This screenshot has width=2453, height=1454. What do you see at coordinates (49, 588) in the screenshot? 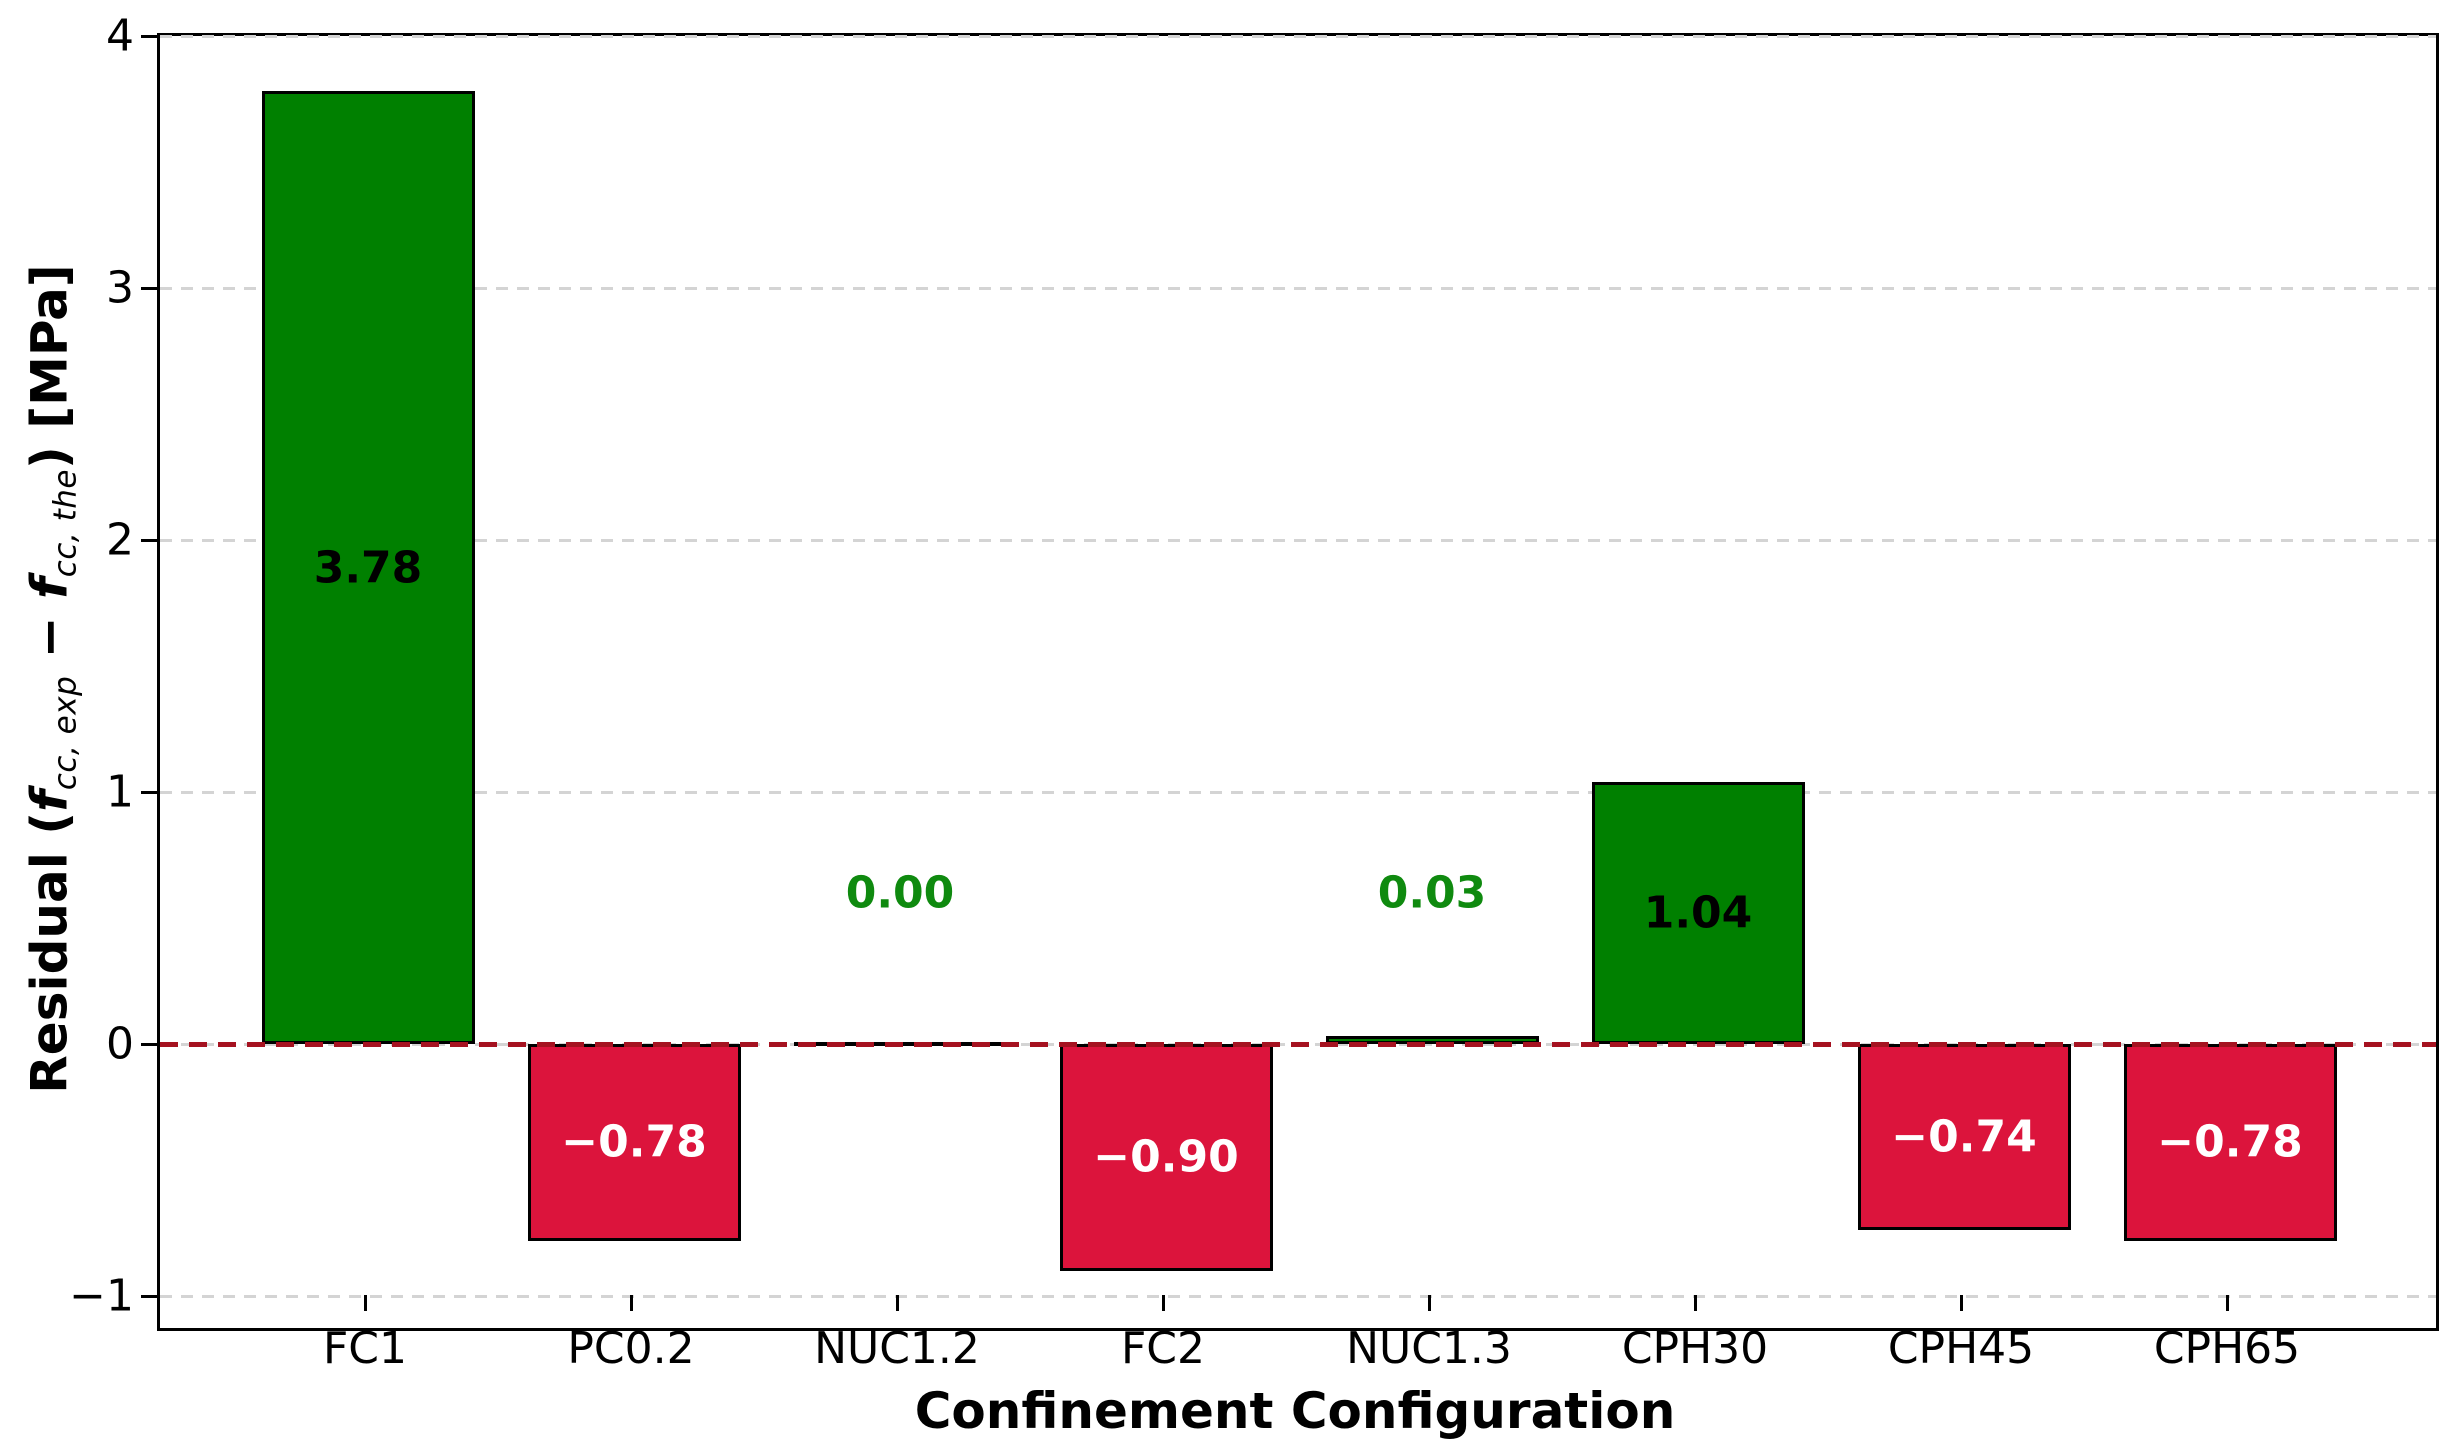
I see `y-axis-title-f-the: f` at bounding box center [49, 588].